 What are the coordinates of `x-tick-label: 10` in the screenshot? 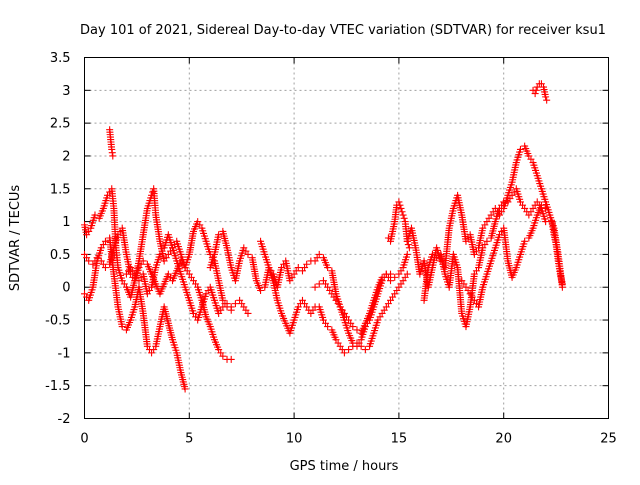 It's located at (294, 439).